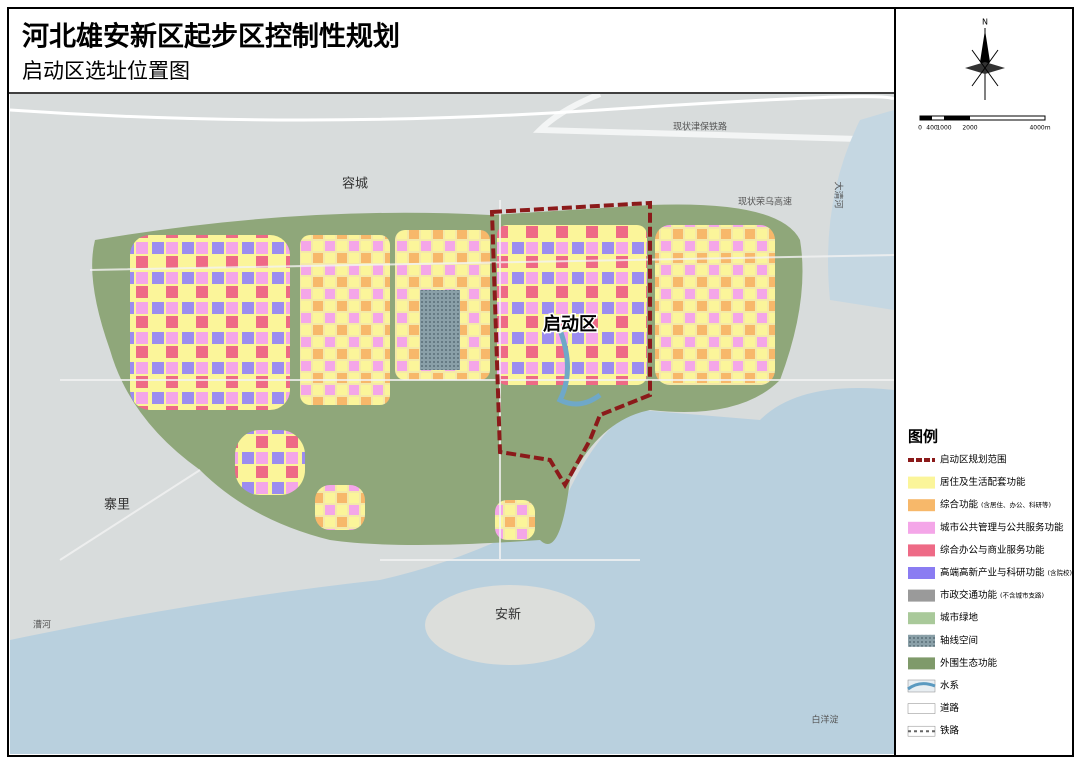  What do you see at coordinates (839, 194) in the screenshot?
I see `place-label: 大清河` at bounding box center [839, 194].